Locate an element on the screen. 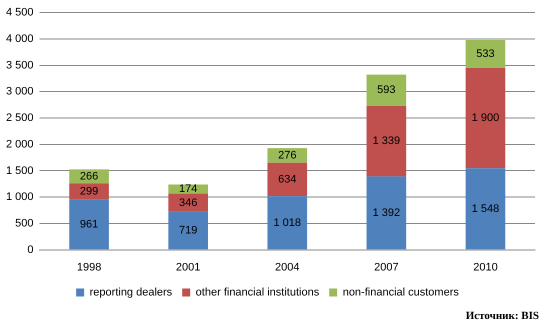 The height and width of the screenshot is (329, 549). y-tick-label: 2 000 is located at coordinates (20, 144).